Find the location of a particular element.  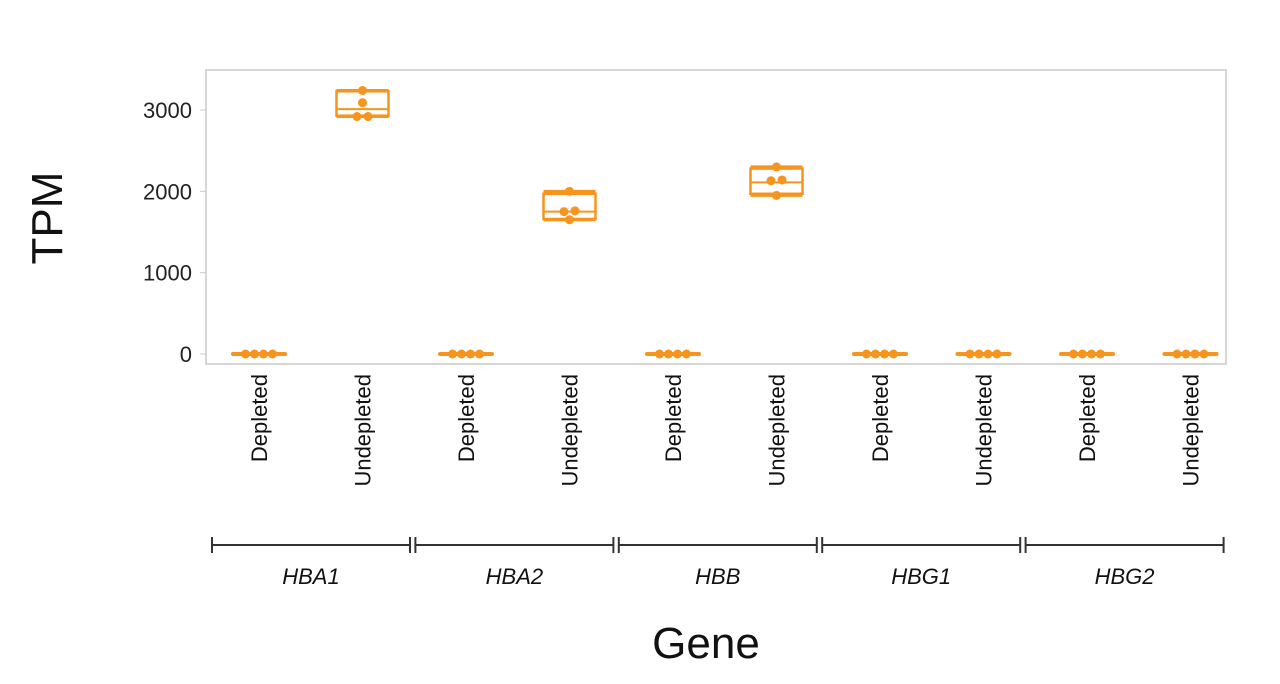

gene-group-hbg2: HBG2 is located at coordinates (1124, 563).